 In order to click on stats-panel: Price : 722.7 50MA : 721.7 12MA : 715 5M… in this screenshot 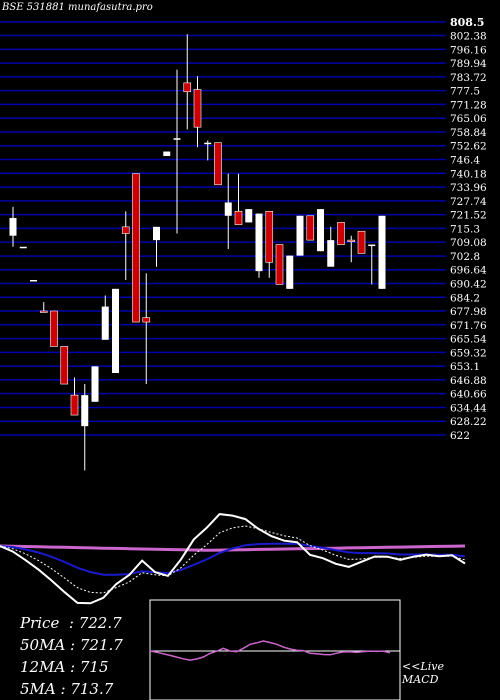, I will do `click(71, 656)`.